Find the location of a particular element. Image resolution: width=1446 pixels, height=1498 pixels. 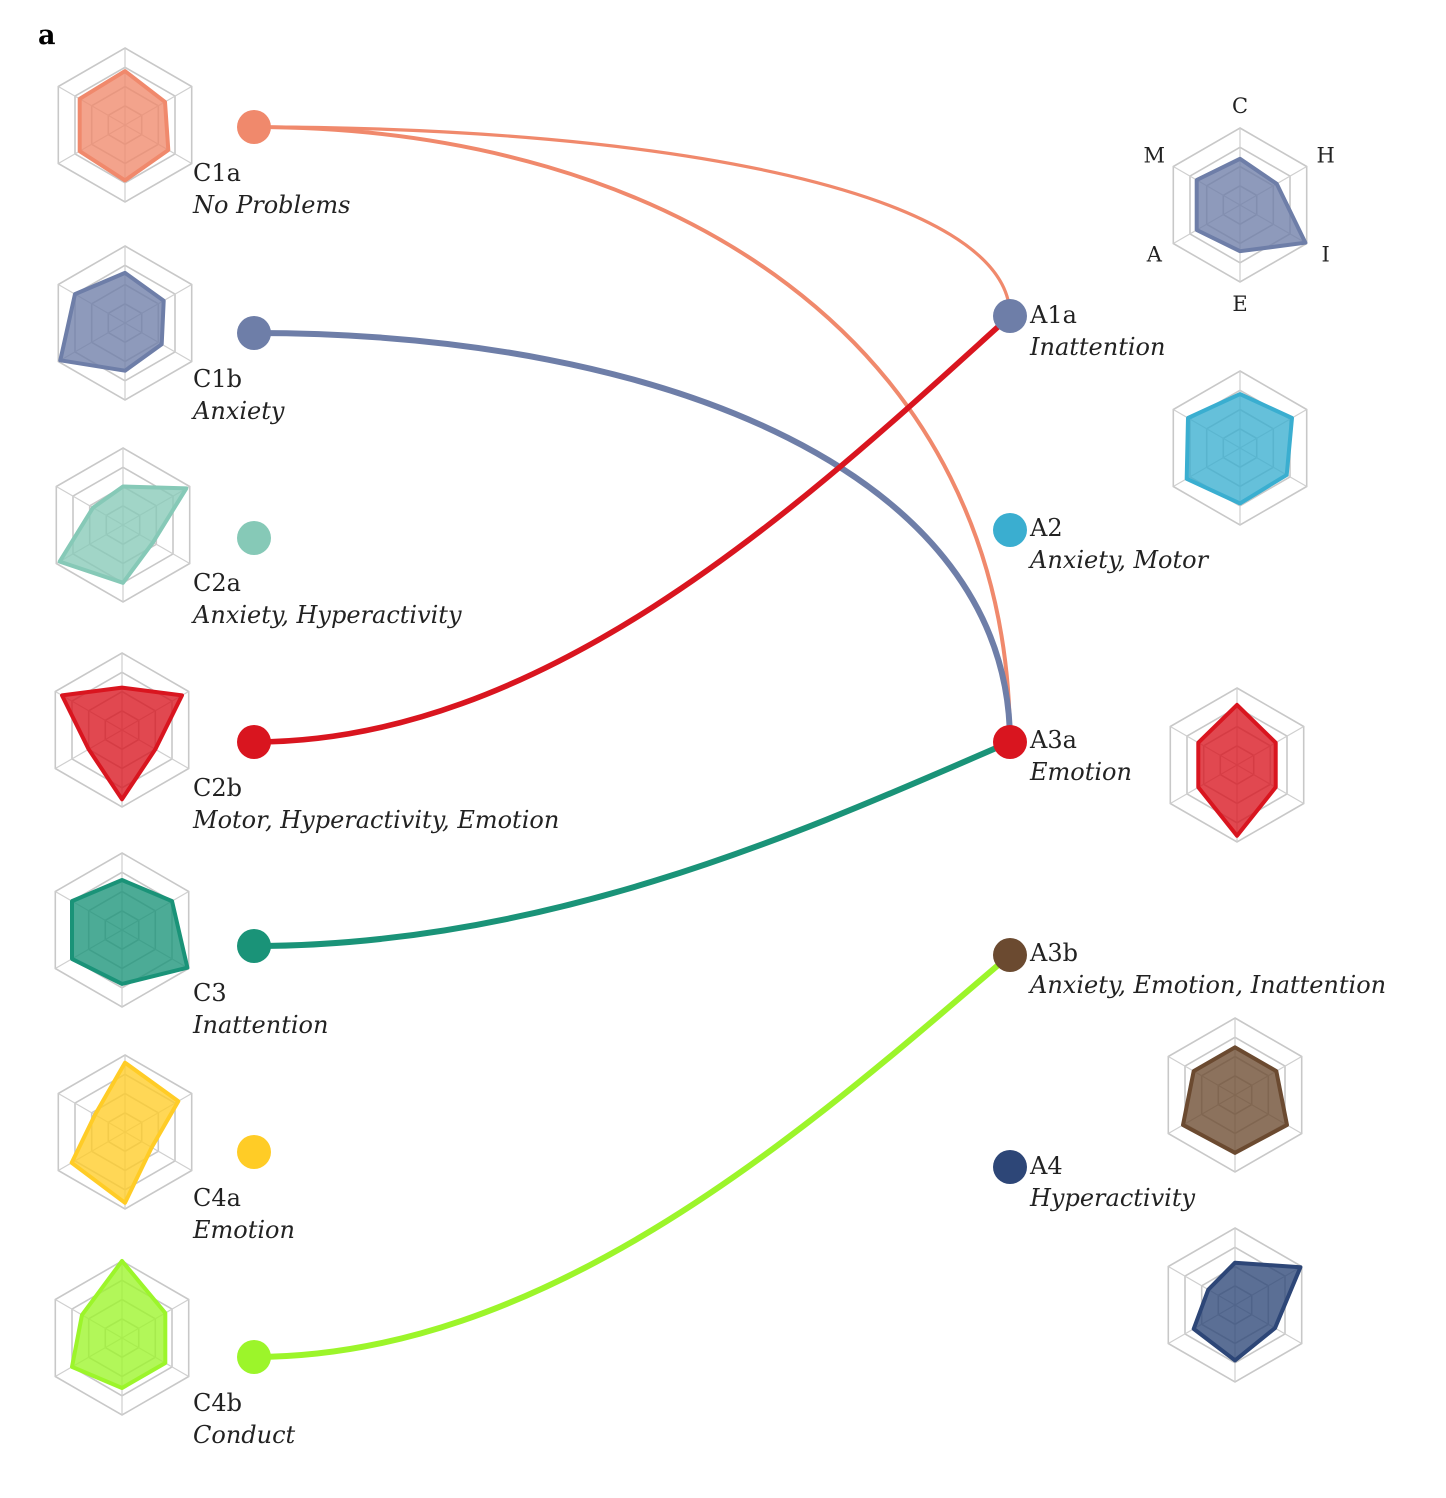

cluster-code-label: C3 is located at coordinates (210, 993).